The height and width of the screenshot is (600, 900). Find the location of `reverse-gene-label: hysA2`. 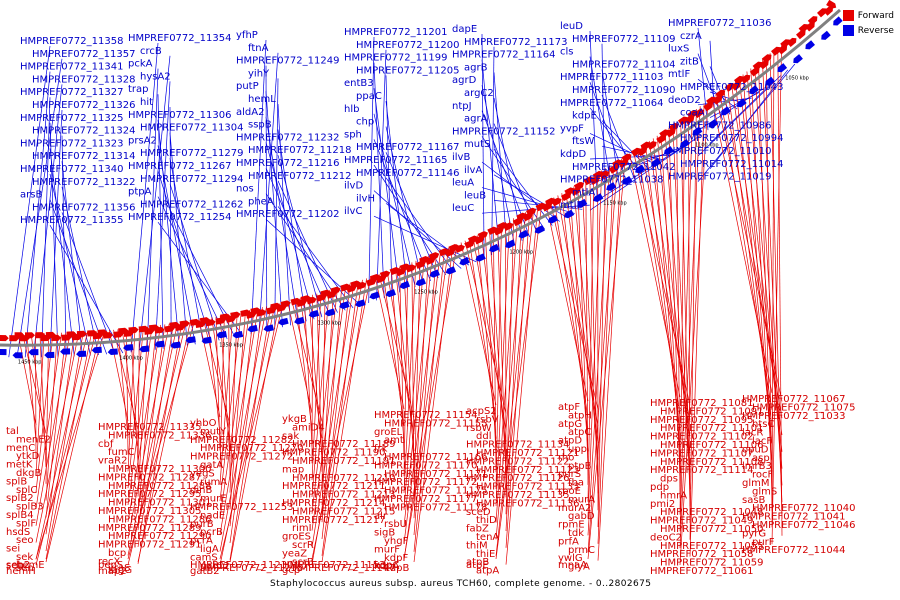

reverse-gene-label: hysA2 is located at coordinates (155, 76).